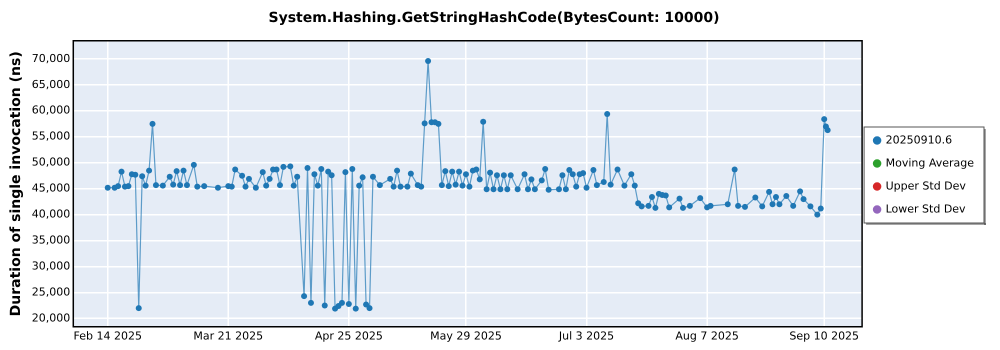 The width and height of the screenshot is (1000, 350). Describe the element at coordinates (51, 317) in the screenshot. I see `y-tick-label: 20,000` at that location.